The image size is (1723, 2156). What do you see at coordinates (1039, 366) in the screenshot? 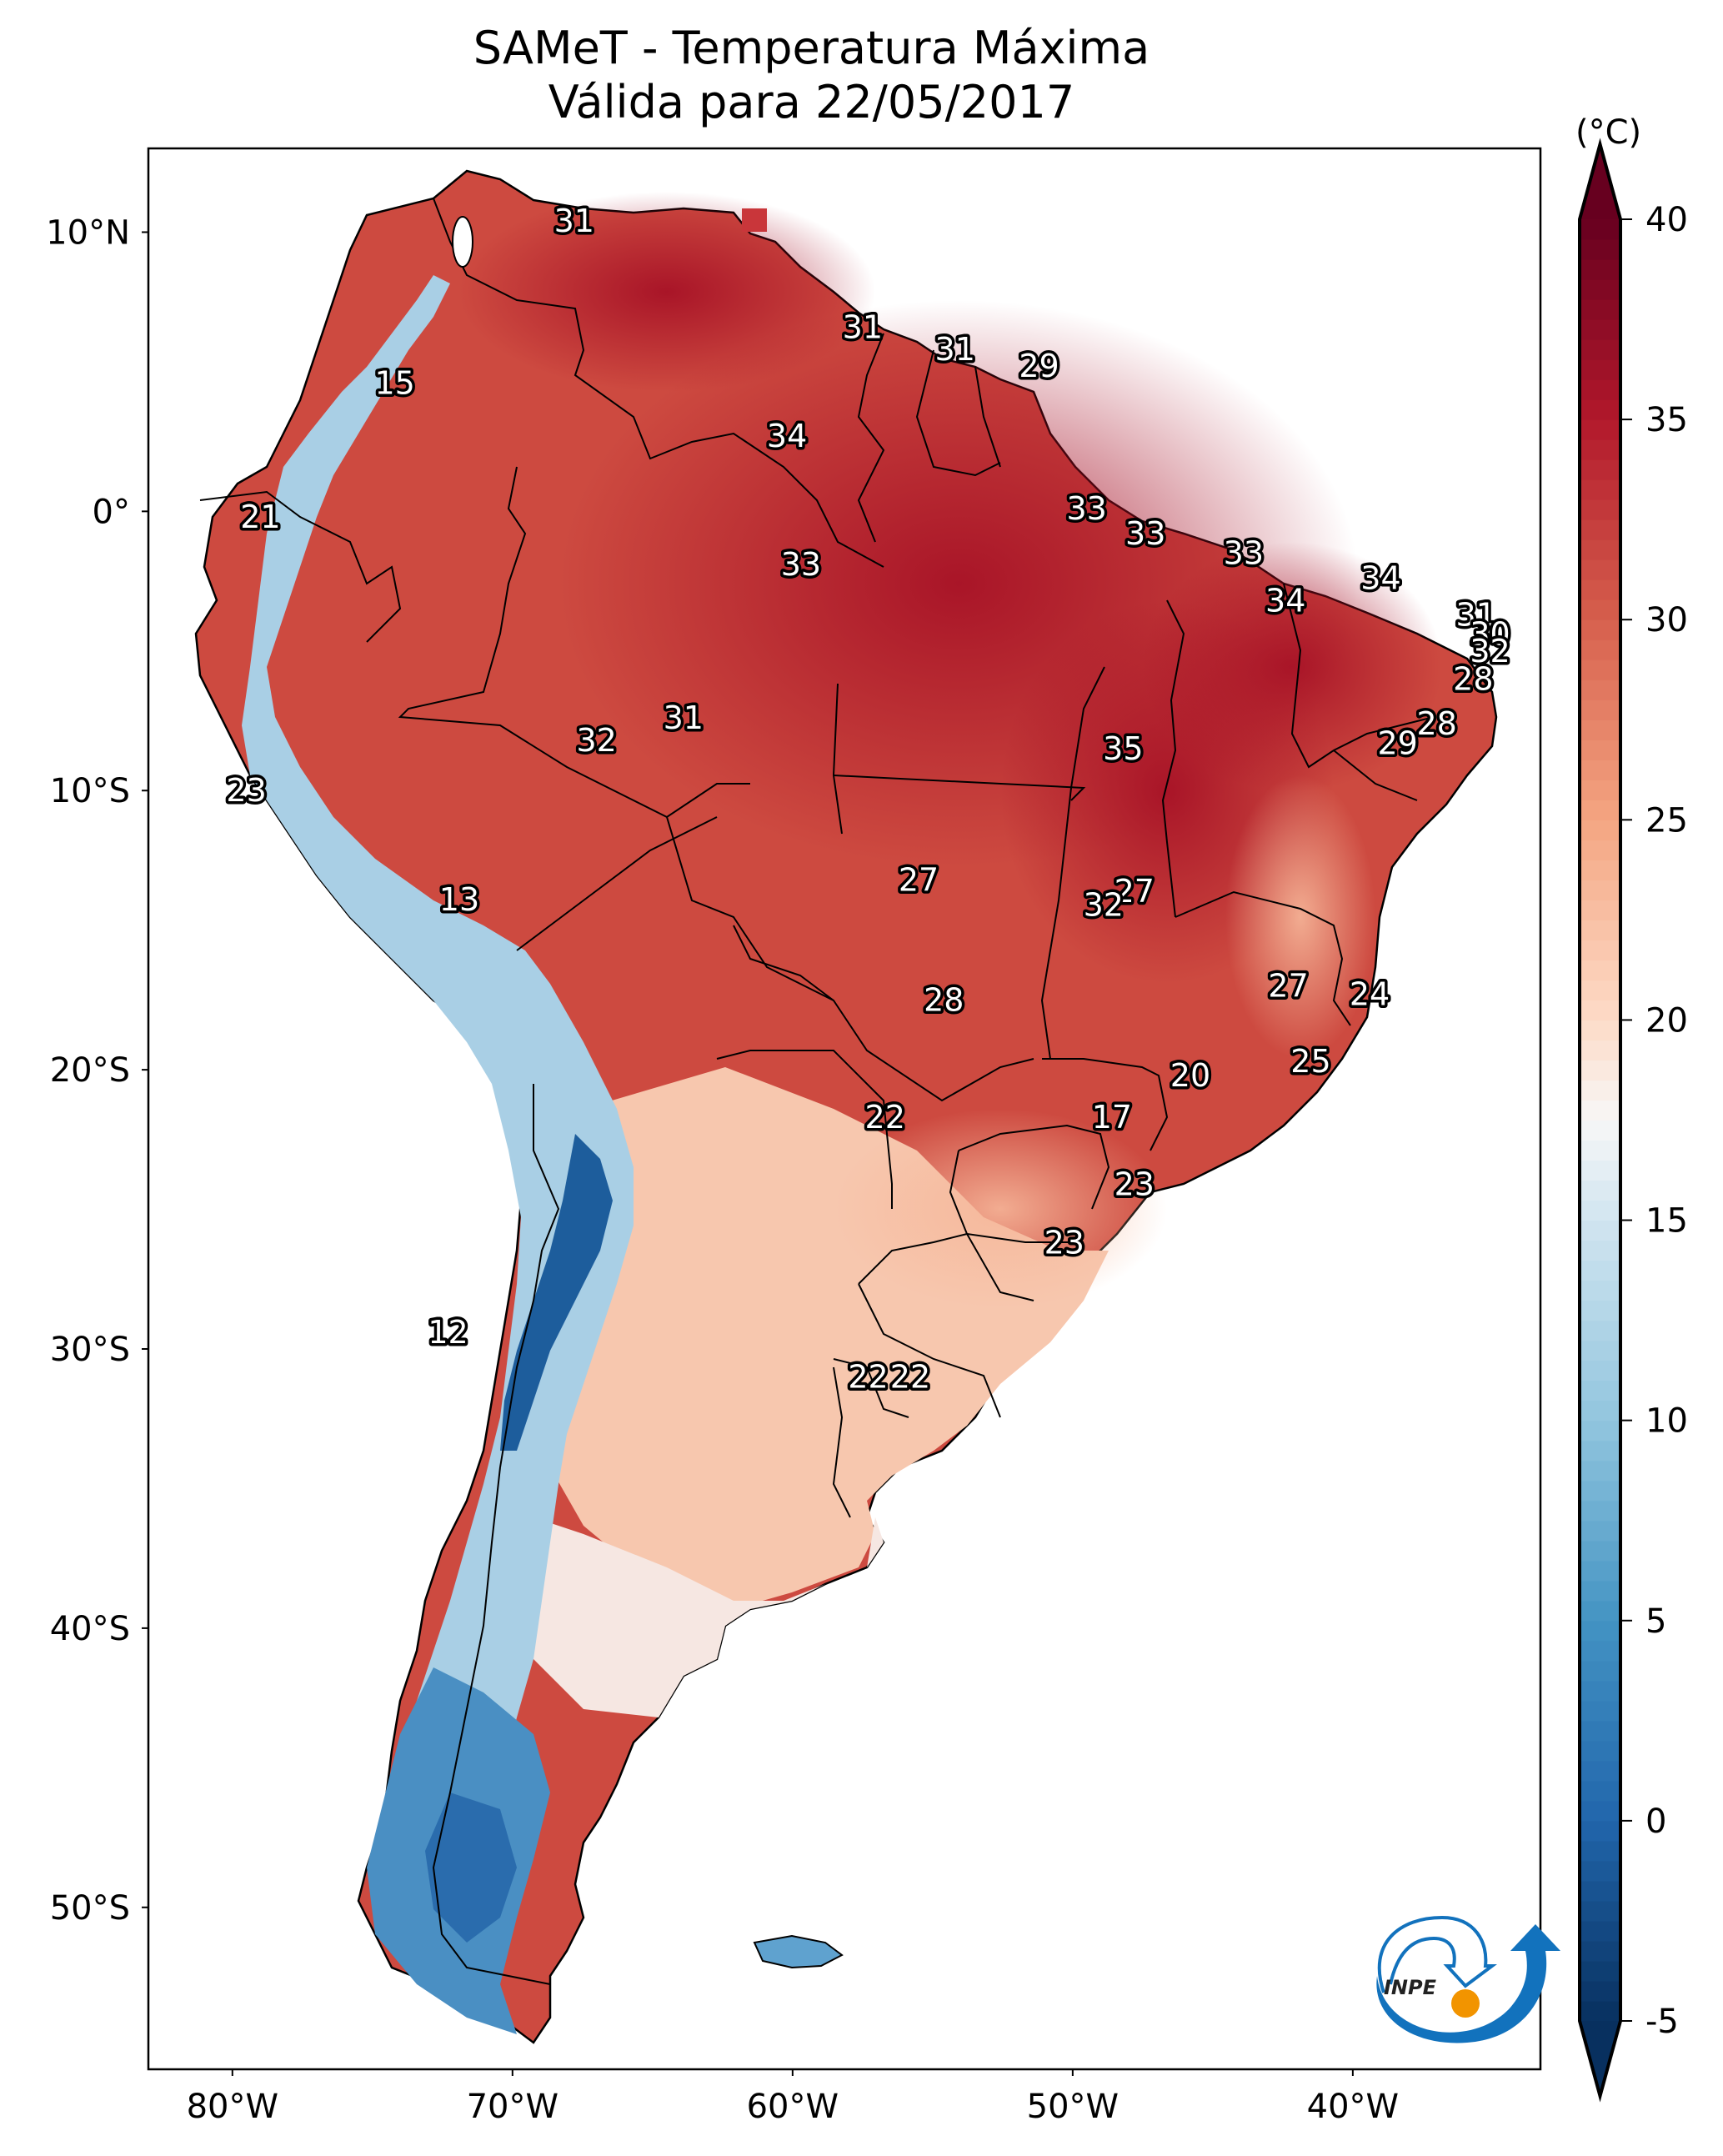
I see `temperature-point-label: 29` at bounding box center [1039, 366].